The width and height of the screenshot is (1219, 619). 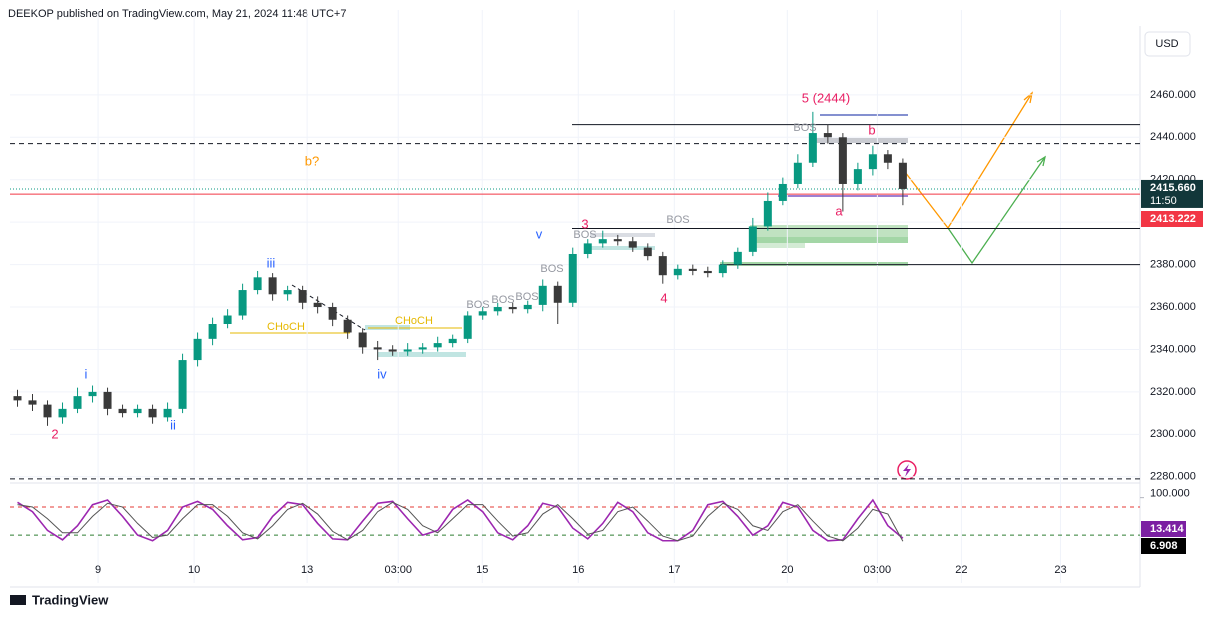 I want to click on x-tick-label: 20, so click(x=787, y=570).